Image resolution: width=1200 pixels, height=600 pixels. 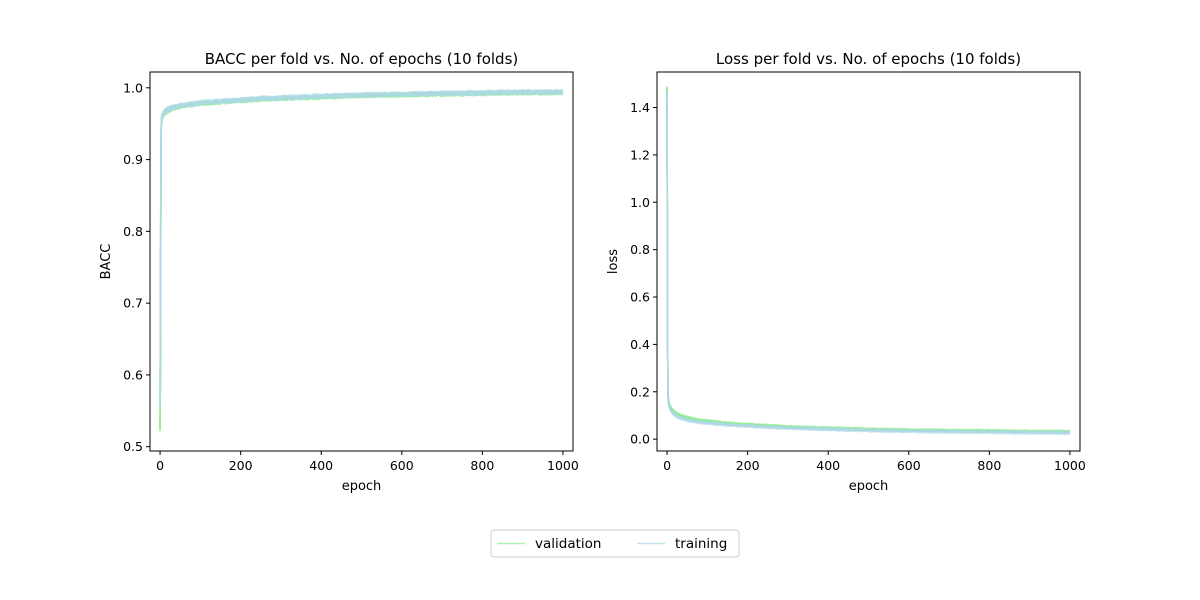 What do you see at coordinates (133, 87) in the screenshot?
I see `bacc-y-tick-label: 1.0` at bounding box center [133, 87].